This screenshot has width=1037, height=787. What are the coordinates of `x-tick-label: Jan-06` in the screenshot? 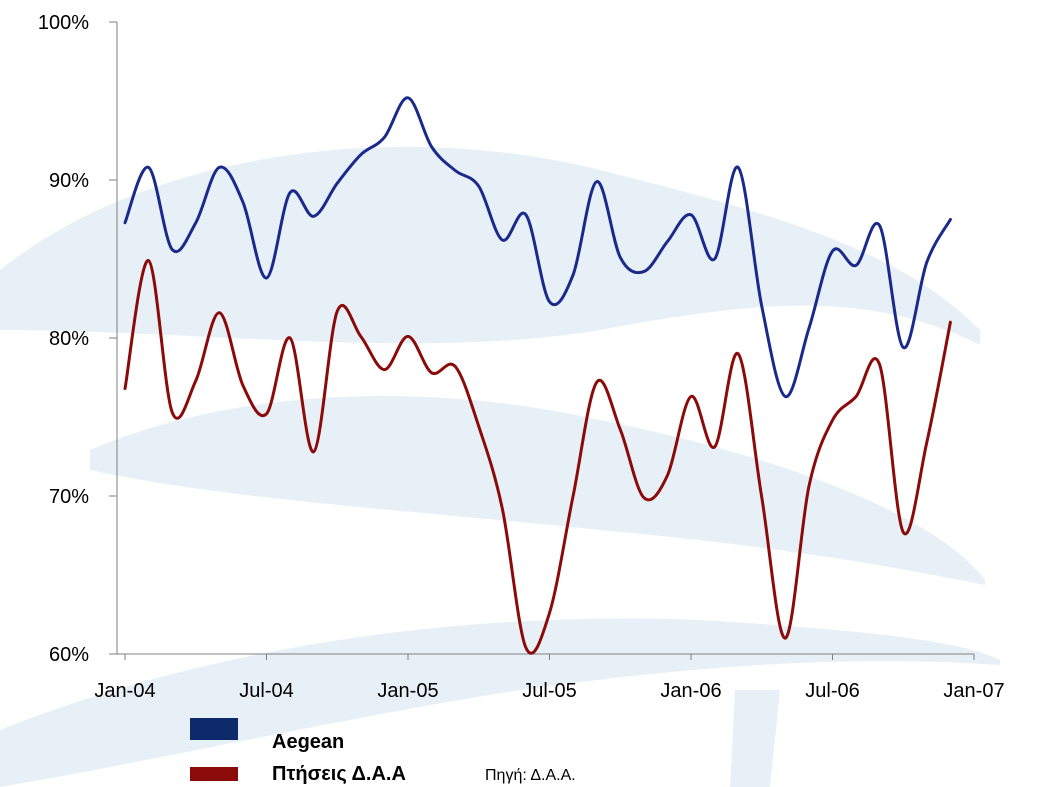 It's located at (690, 691).